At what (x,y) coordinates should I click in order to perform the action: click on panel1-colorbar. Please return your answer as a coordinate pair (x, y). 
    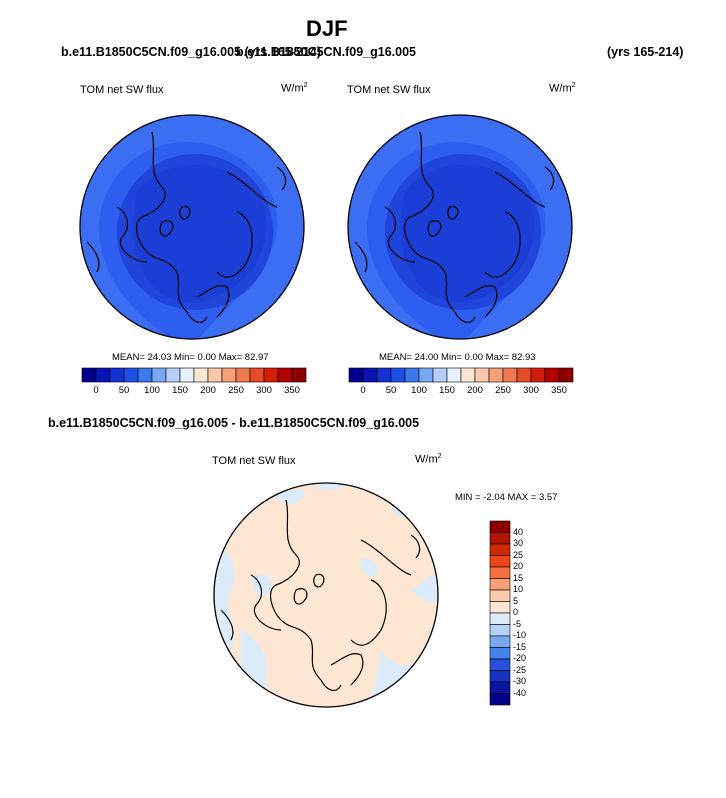
    Looking at the image, I should click on (194, 375).